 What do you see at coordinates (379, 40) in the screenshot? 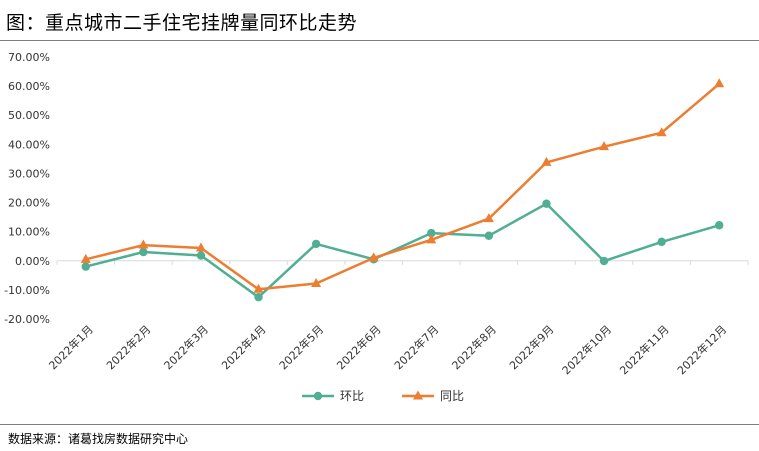
I see `title-divider` at bounding box center [379, 40].